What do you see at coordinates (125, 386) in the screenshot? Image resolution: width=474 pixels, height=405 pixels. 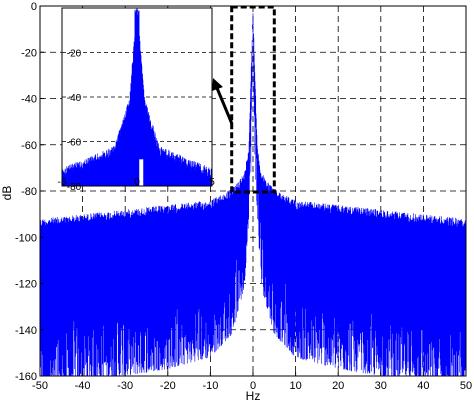 I see `x-tick-label: -30` at bounding box center [125, 386].